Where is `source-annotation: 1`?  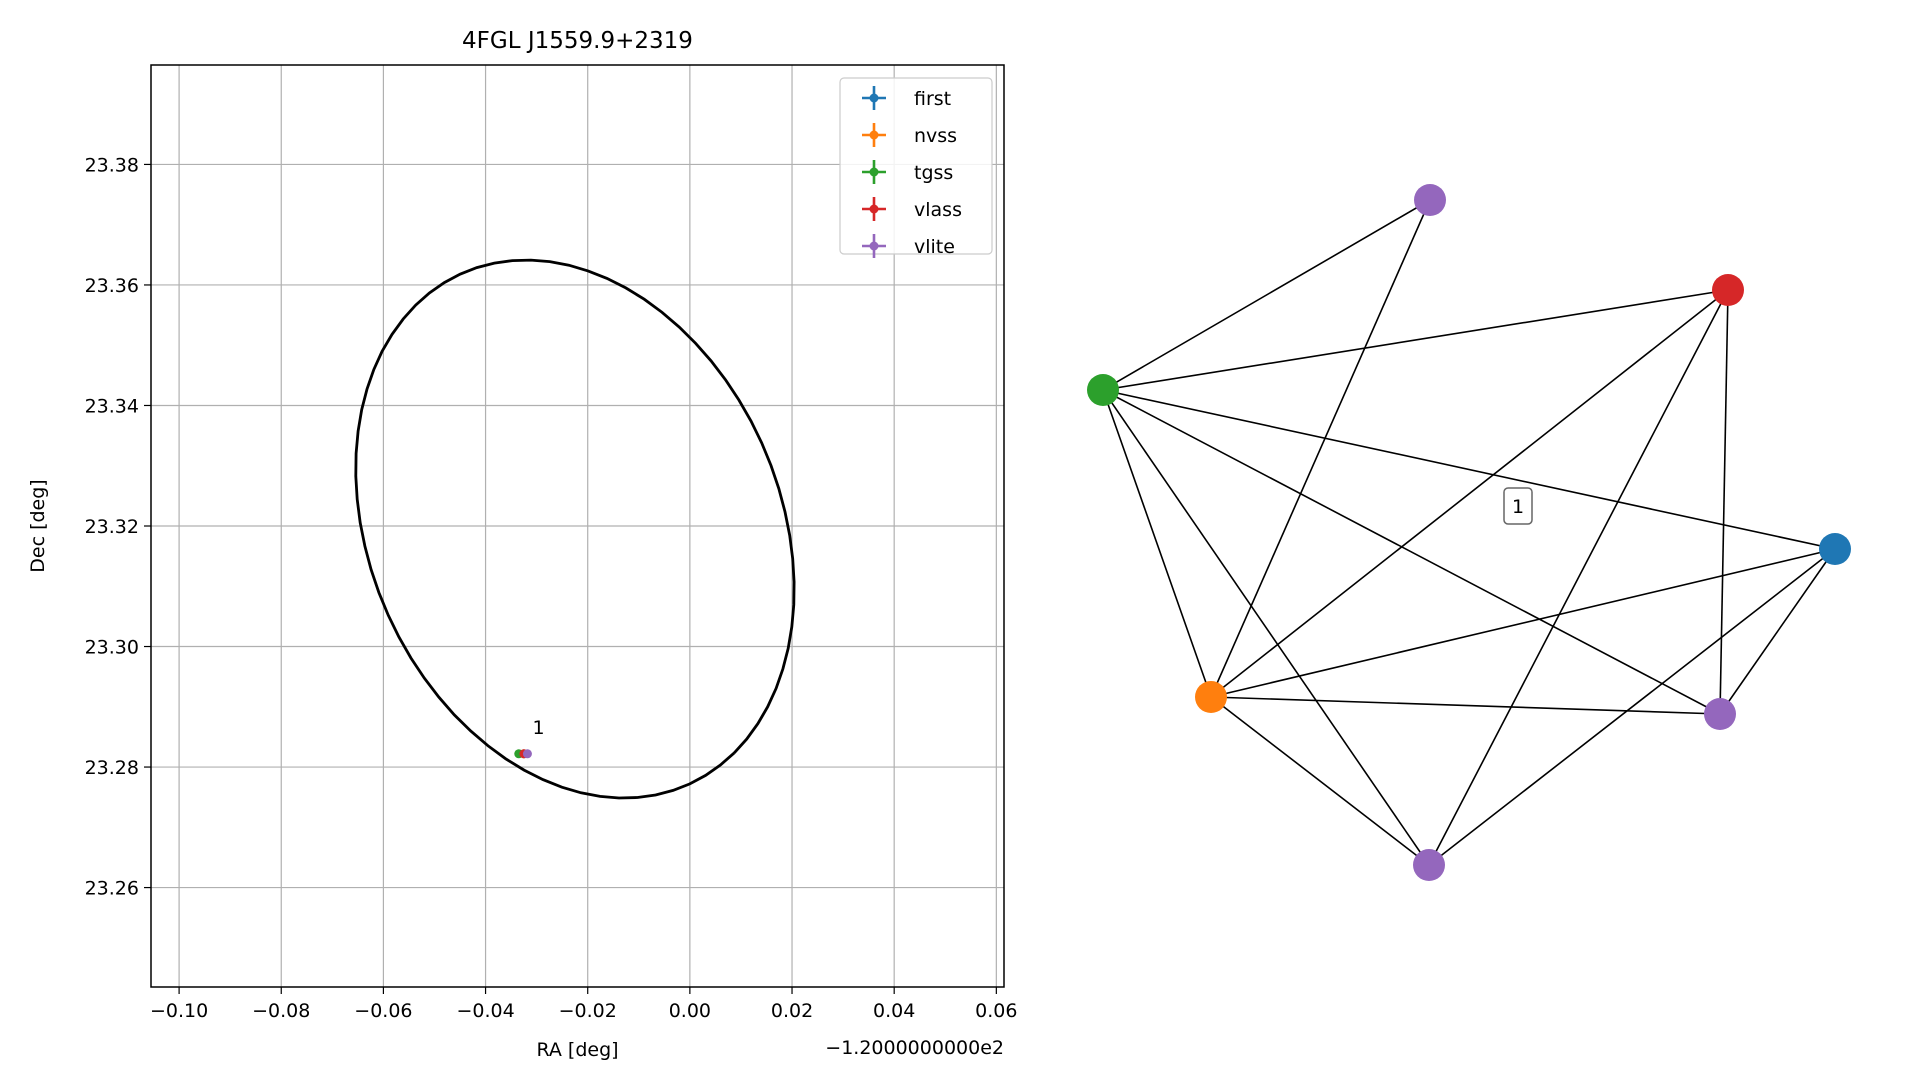 source-annotation: 1 is located at coordinates (539, 728).